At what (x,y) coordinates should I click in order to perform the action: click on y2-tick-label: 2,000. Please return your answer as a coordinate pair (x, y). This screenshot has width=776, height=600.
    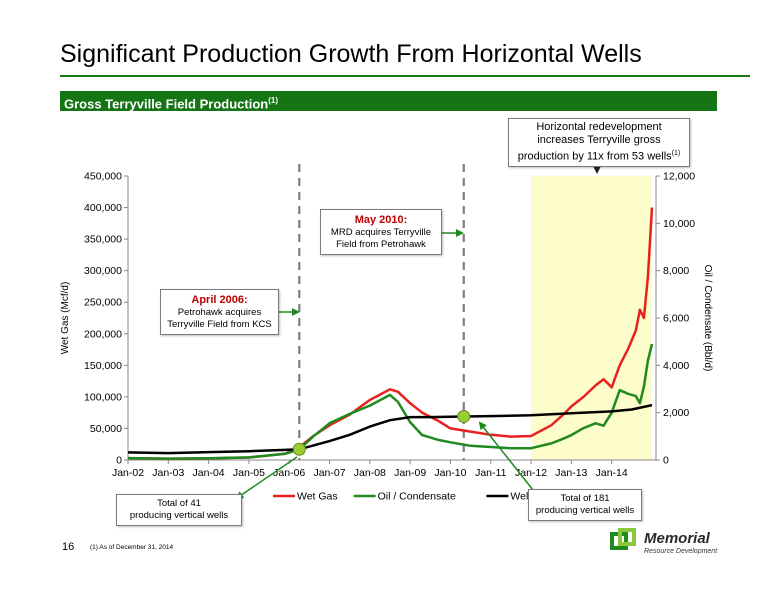
    Looking at the image, I should click on (676, 413).